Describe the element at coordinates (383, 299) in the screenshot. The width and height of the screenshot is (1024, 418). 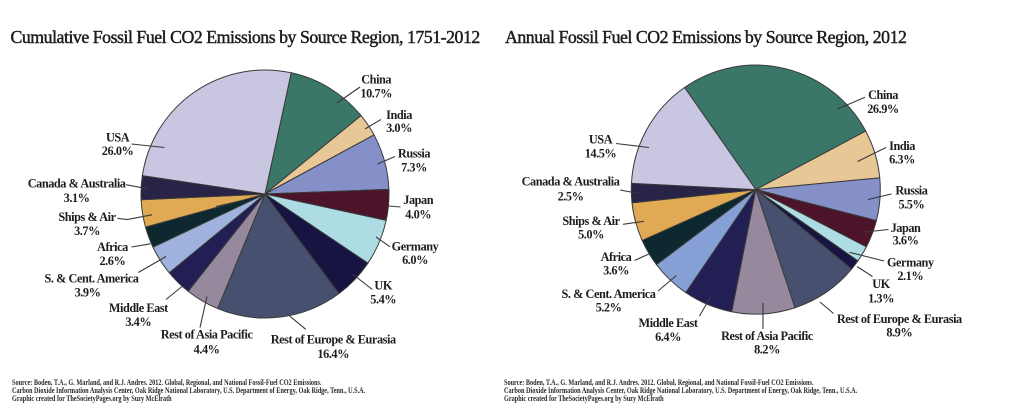
I see `svg-text: 5.4%` at that location.